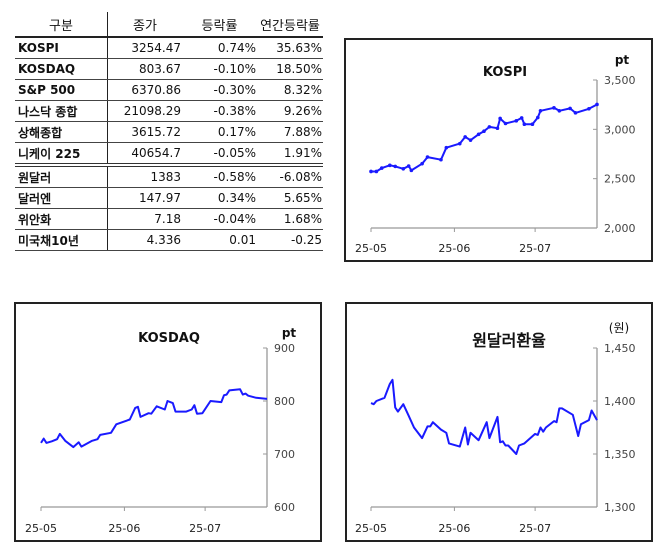 This screenshot has width=660, height=555. What do you see at coordinates (61, 240) in the screenshot?
I see `row-name: 미국채10년` at bounding box center [61, 240].